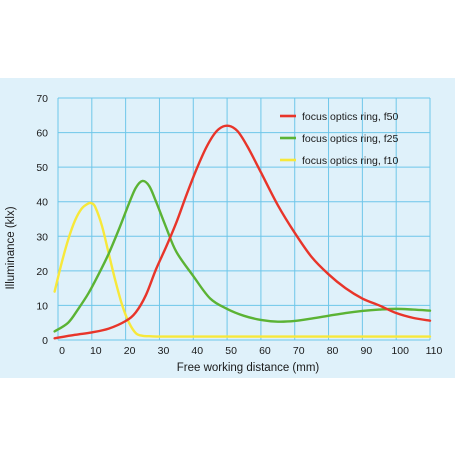 Image resolution: width=455 pixels, height=455 pixels. What do you see at coordinates (130, 351) in the screenshot?
I see `x-tick-label: 20` at bounding box center [130, 351].